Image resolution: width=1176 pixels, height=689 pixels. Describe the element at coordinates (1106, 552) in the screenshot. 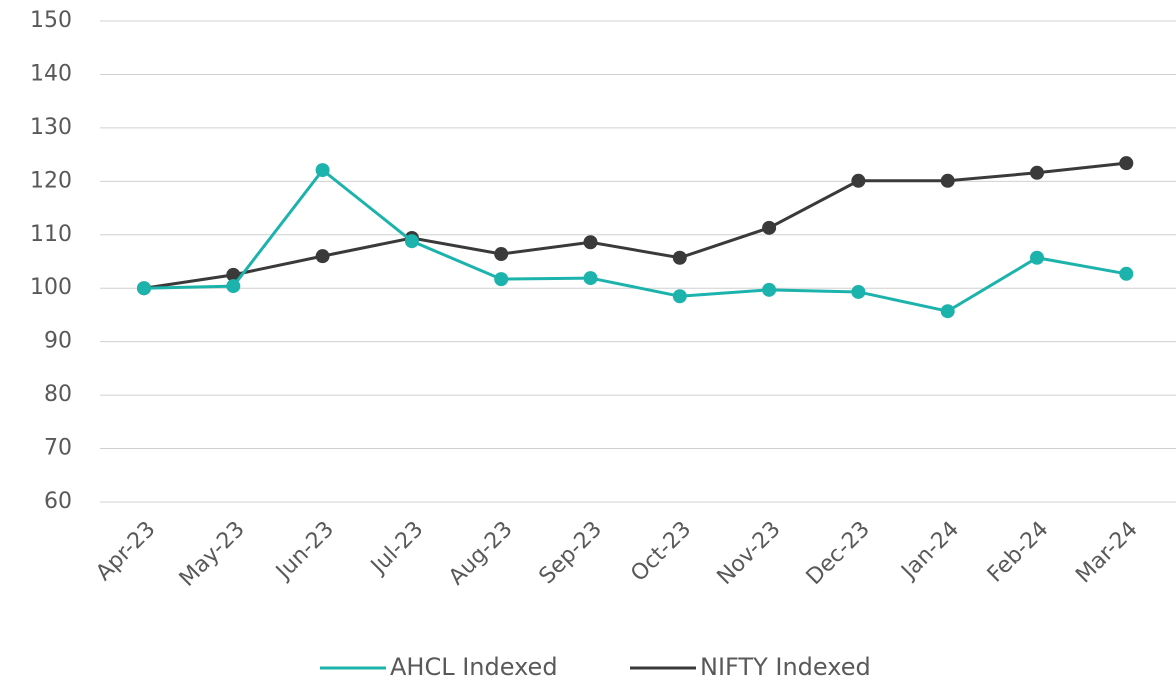

I see `x-tick-label: Mar-24` at that location.